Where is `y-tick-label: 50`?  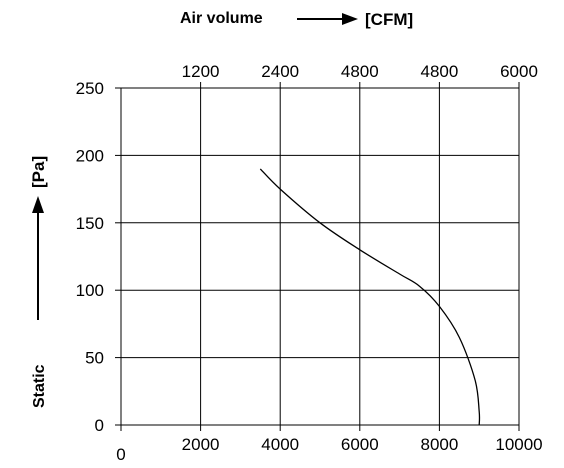
y-tick-label: 50 is located at coordinates (94, 358).